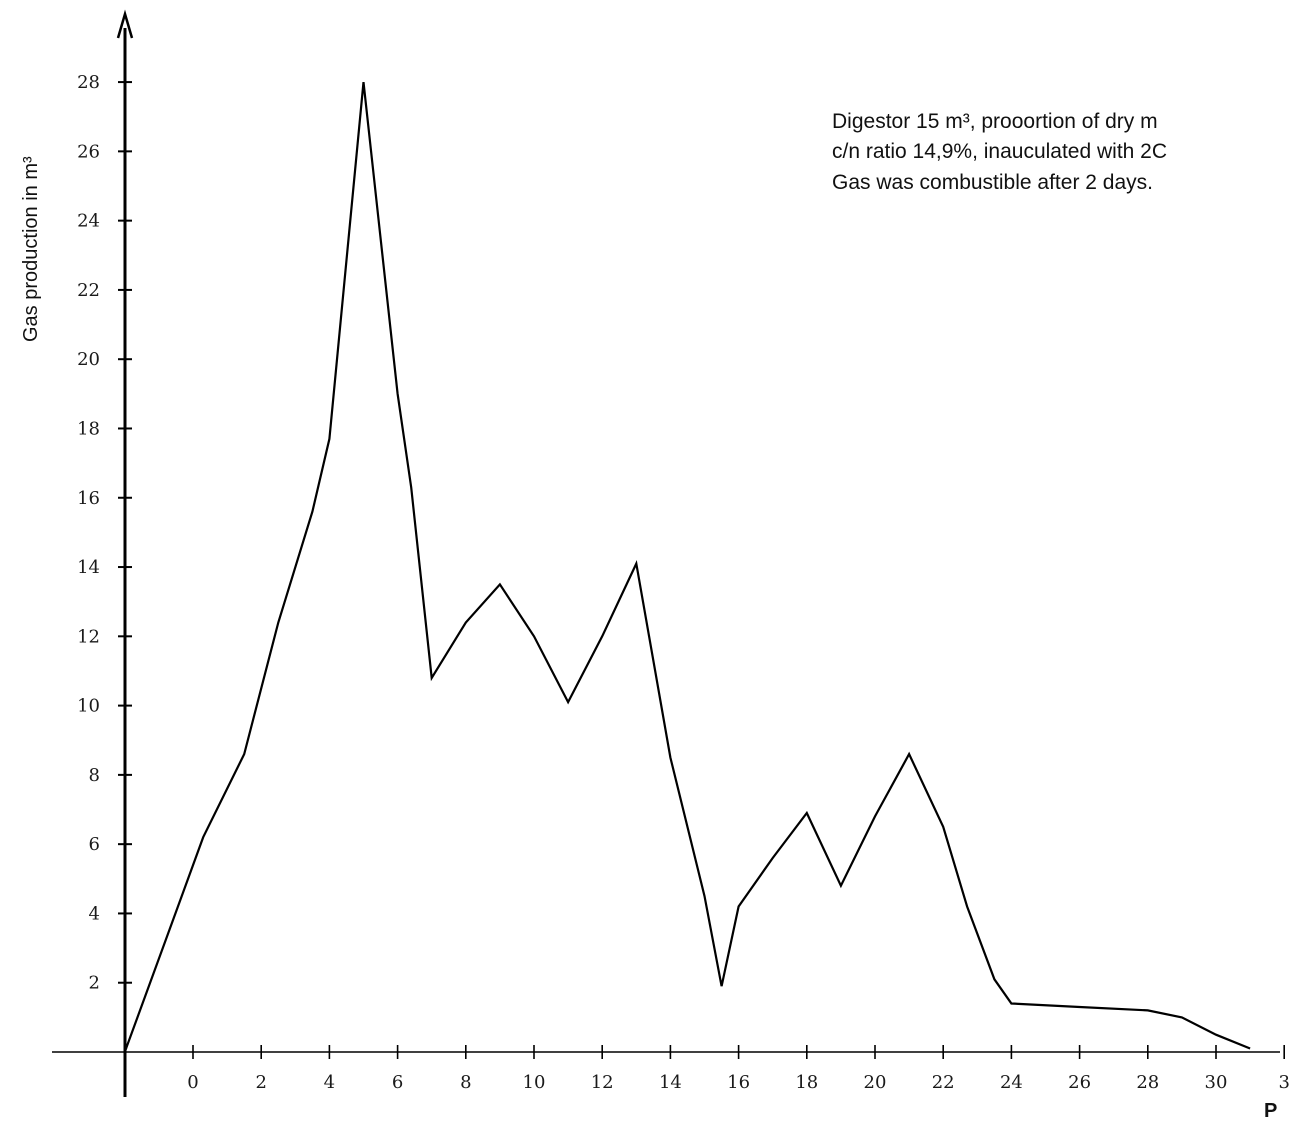 This screenshot has width=1290, height=1124. Describe the element at coordinates (94, 983) in the screenshot. I see `y-tick-label: 2` at that location.